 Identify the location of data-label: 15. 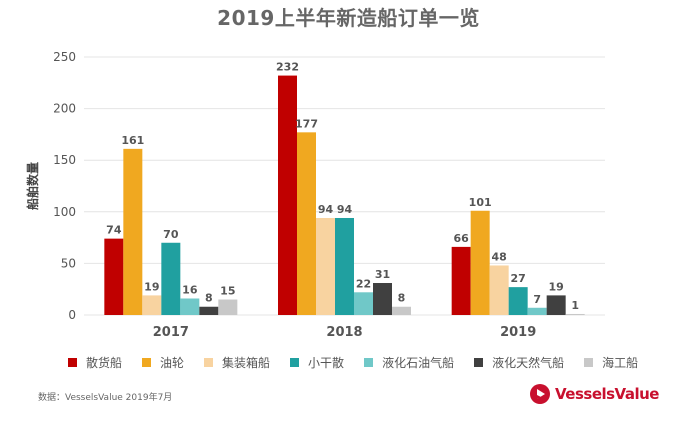
(227, 291).